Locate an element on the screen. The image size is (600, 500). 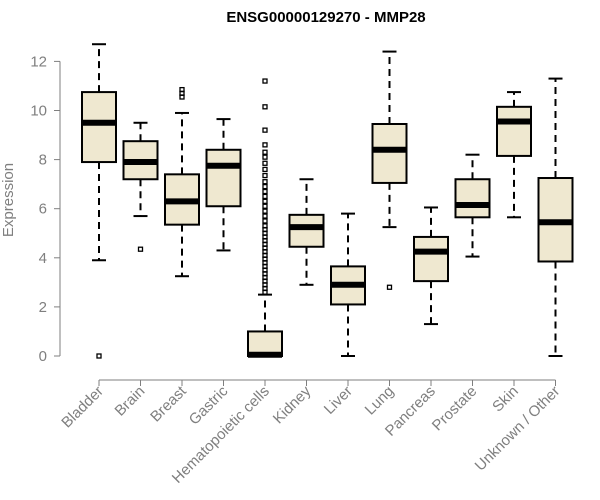
box-unknown-other is located at coordinates (555, 217).